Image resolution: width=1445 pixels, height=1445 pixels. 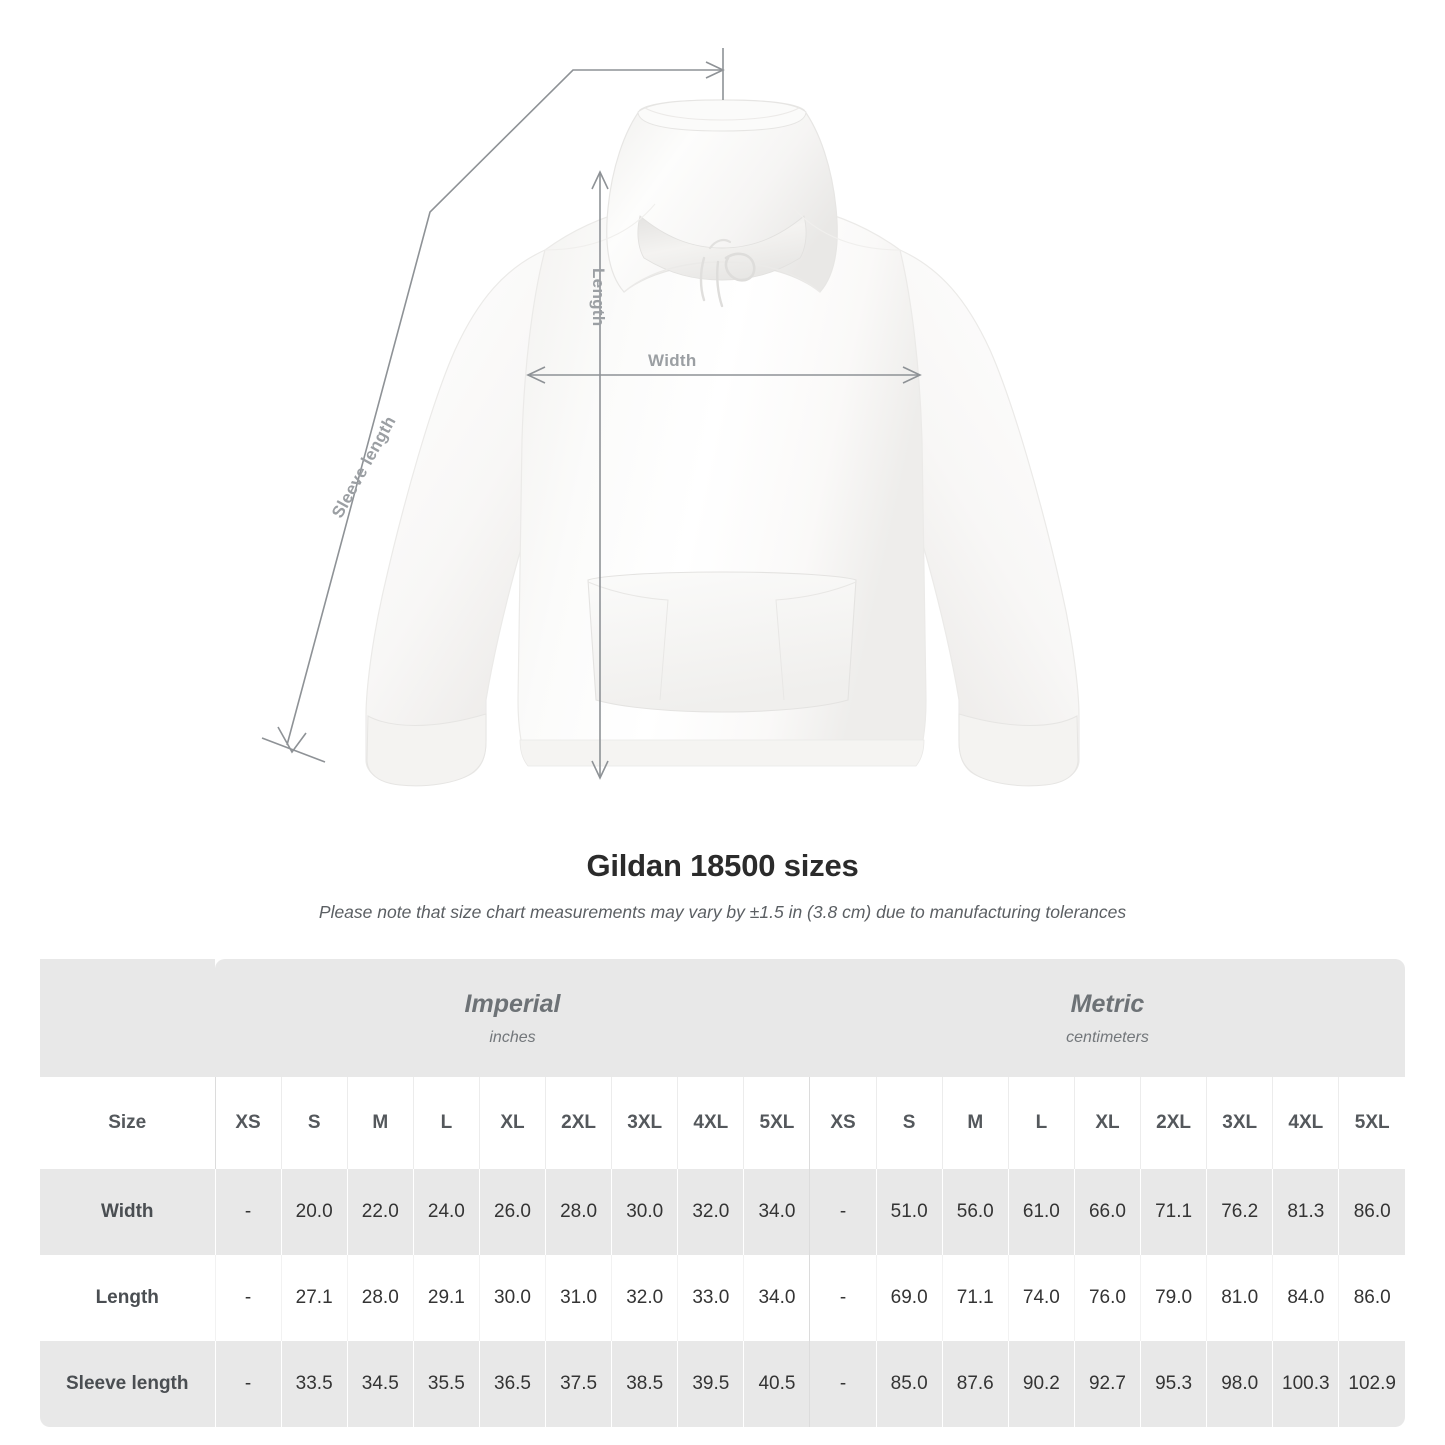 I want to click on row-header-sleeve-length: Sleeve length, so click(x=127, y=1384).